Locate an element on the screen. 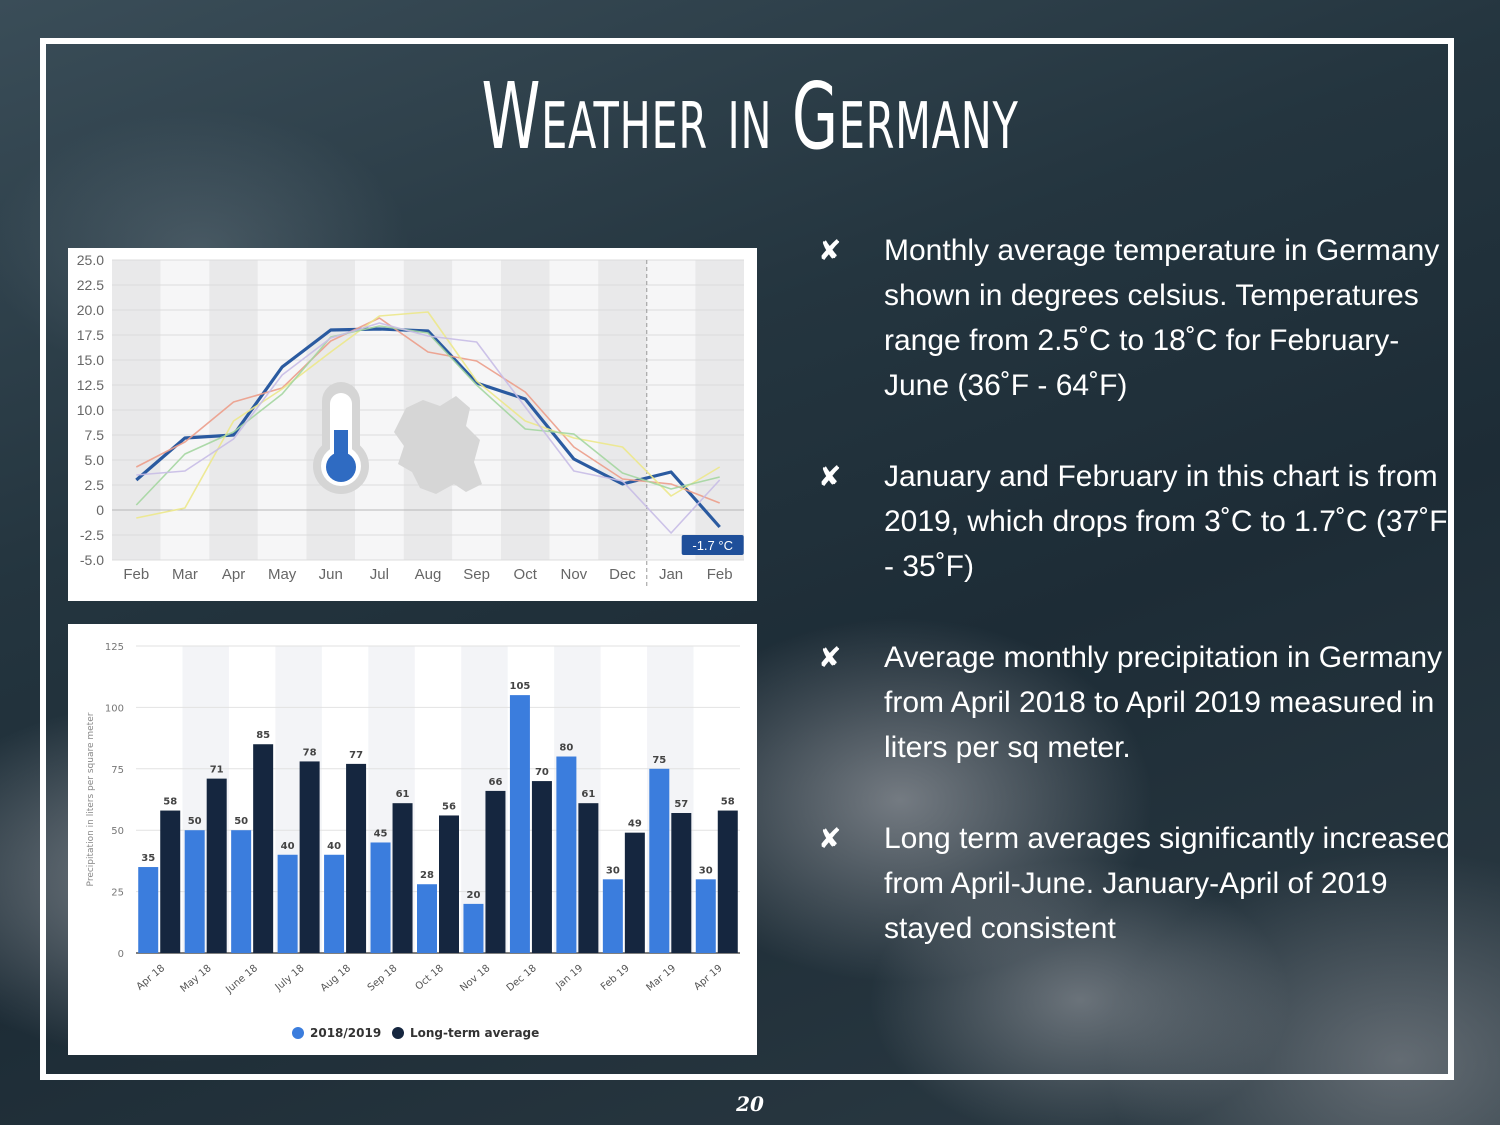  y-tick-label: 100 is located at coordinates (114, 708).